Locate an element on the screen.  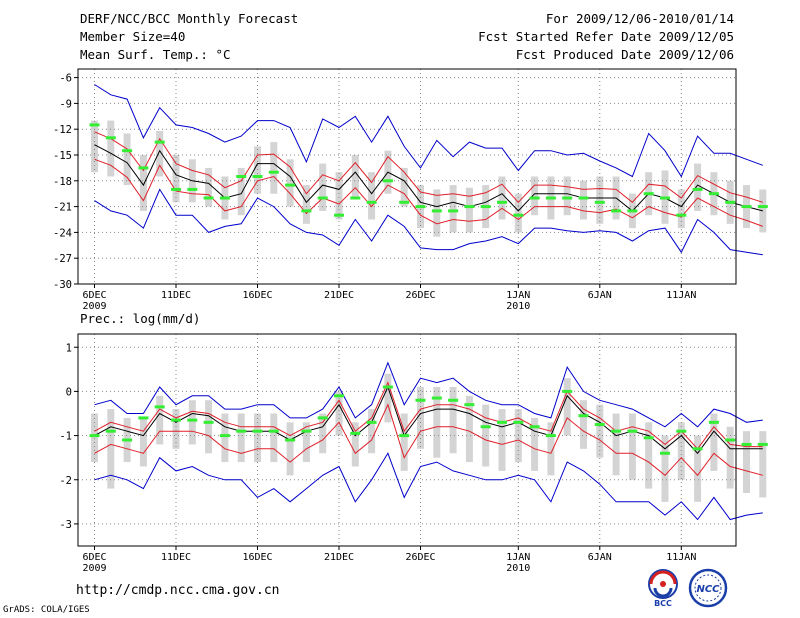
y-tick-label: -1 is located at coordinates (65, 437).